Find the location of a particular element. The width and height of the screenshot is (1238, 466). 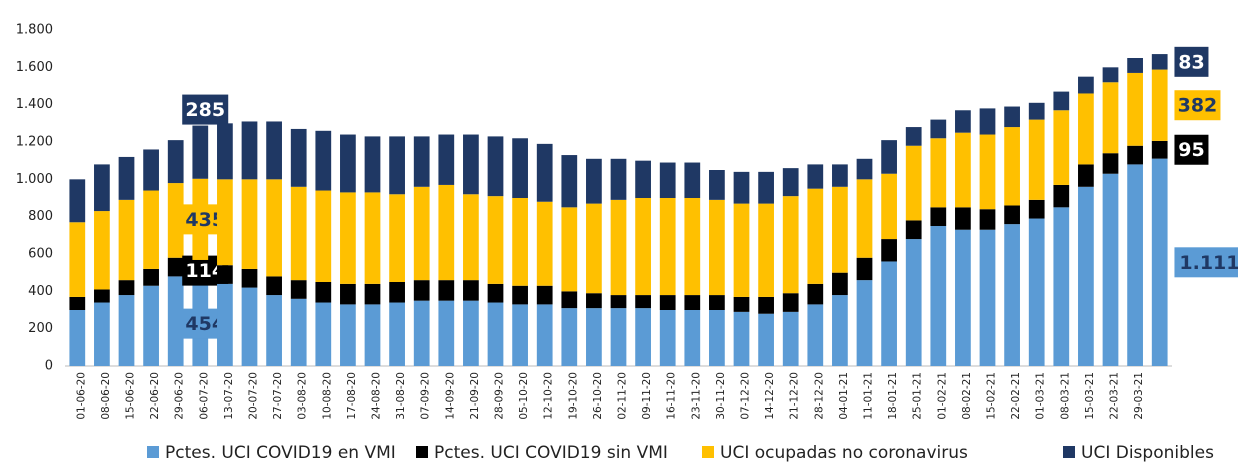

x-tick-label: 06-07-20 is located at coordinates (204, 396).